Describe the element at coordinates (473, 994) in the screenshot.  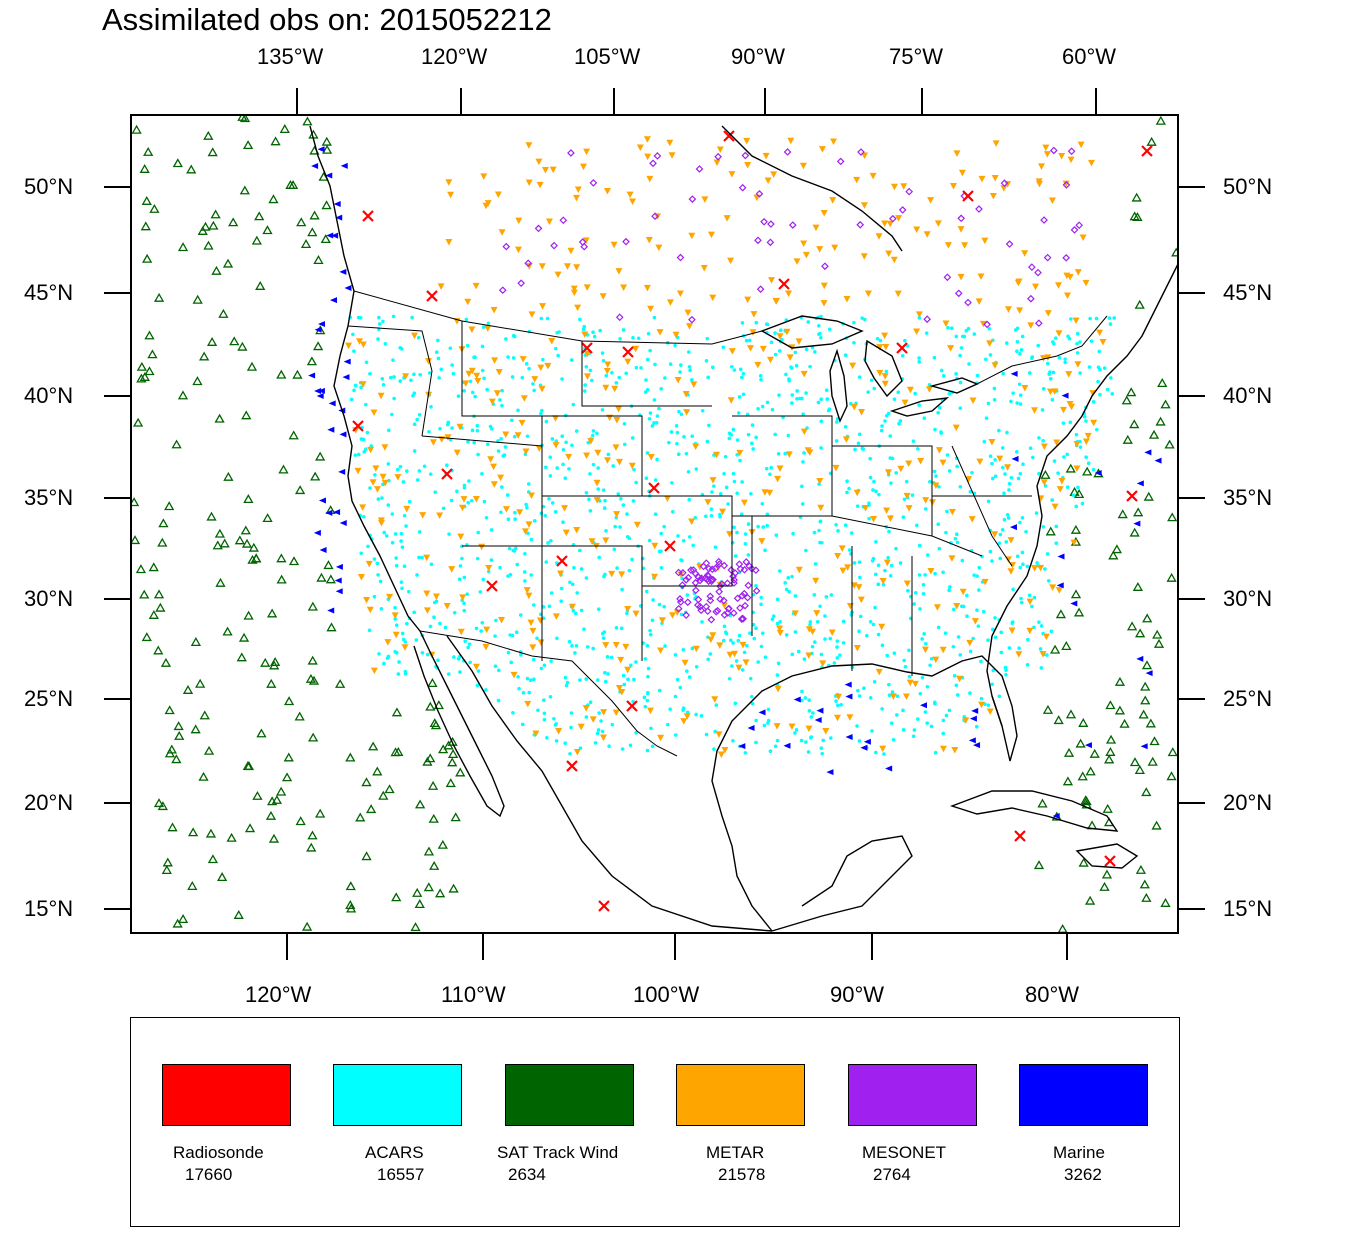
I see `bottom-lon-label: 110°W` at that location.